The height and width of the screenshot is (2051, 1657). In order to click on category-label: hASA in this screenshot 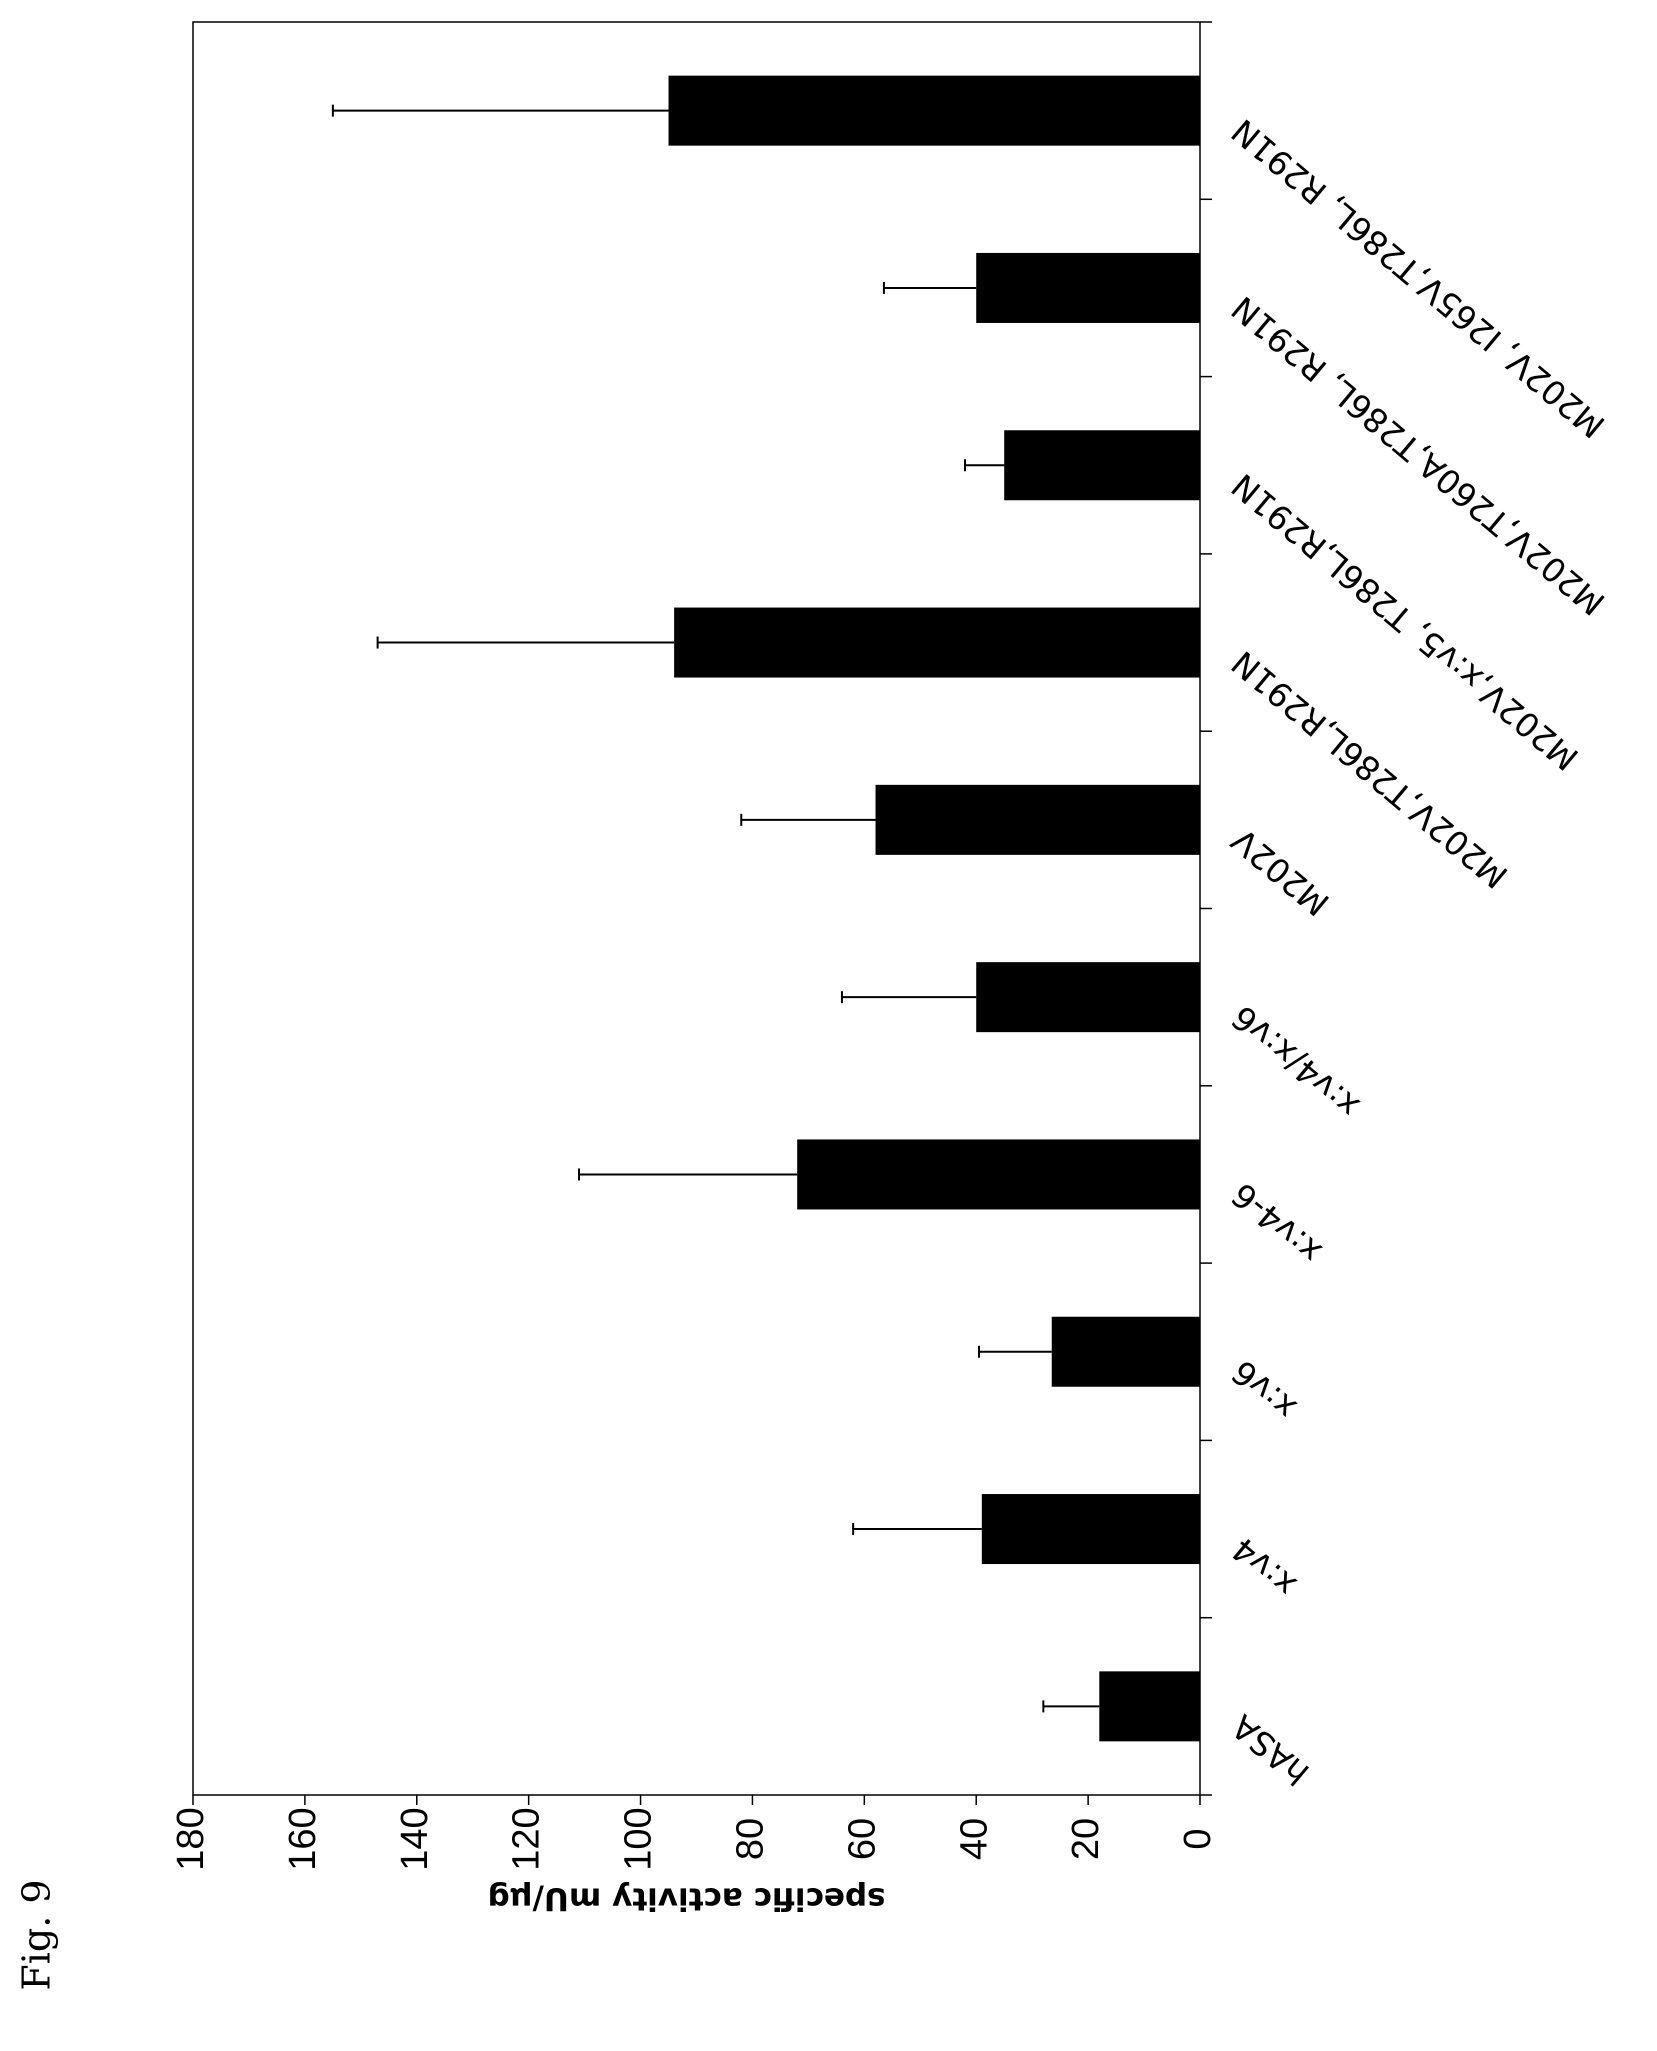, I will do `click(1270, 1750)`.